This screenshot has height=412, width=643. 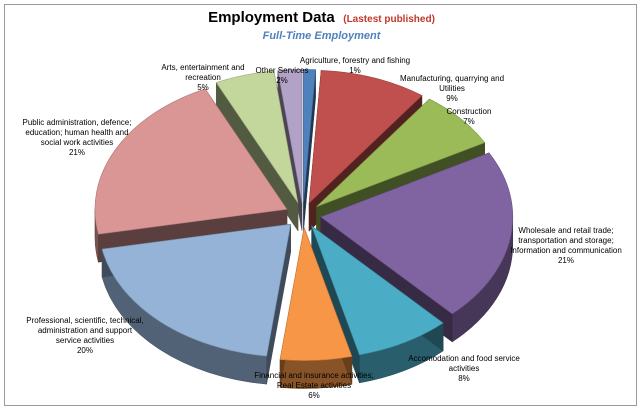 What do you see at coordinates (469, 116) in the screenshot?
I see `slice-label-3: Construction 7%` at bounding box center [469, 116].